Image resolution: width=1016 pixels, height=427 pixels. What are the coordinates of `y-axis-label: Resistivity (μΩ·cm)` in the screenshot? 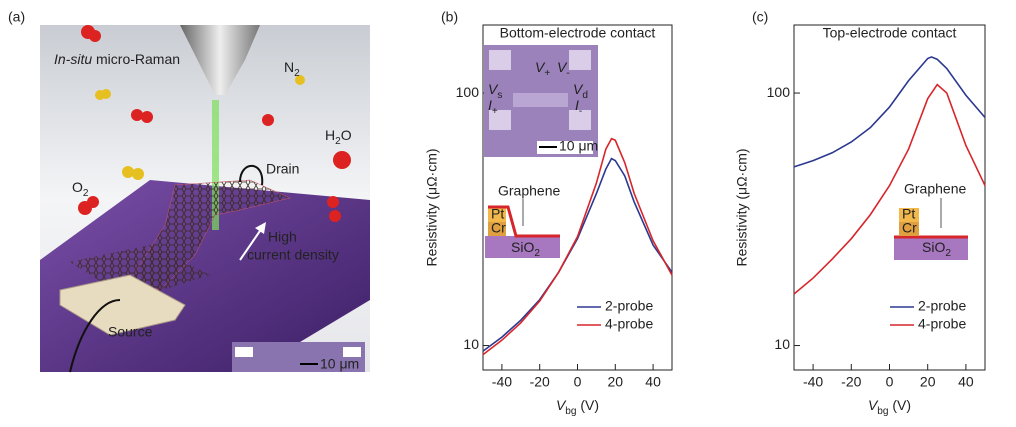 It's located at (742, 207).